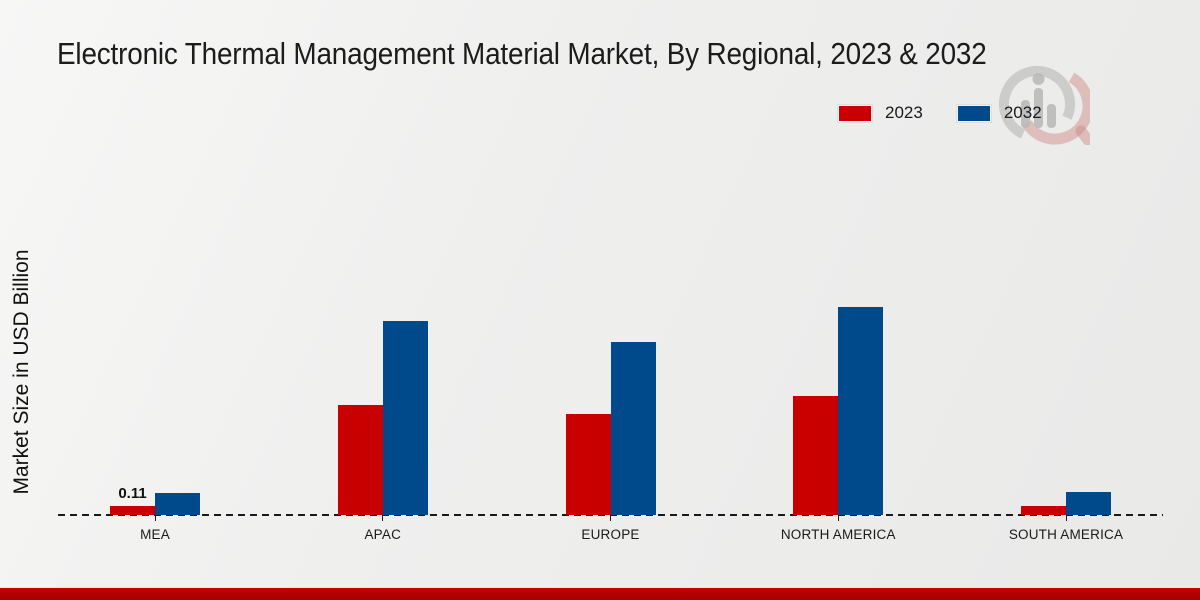 This screenshot has height=600, width=1200. Describe the element at coordinates (1066, 534) in the screenshot. I see `category-label-south-america: SOUTH AMERICA` at that location.